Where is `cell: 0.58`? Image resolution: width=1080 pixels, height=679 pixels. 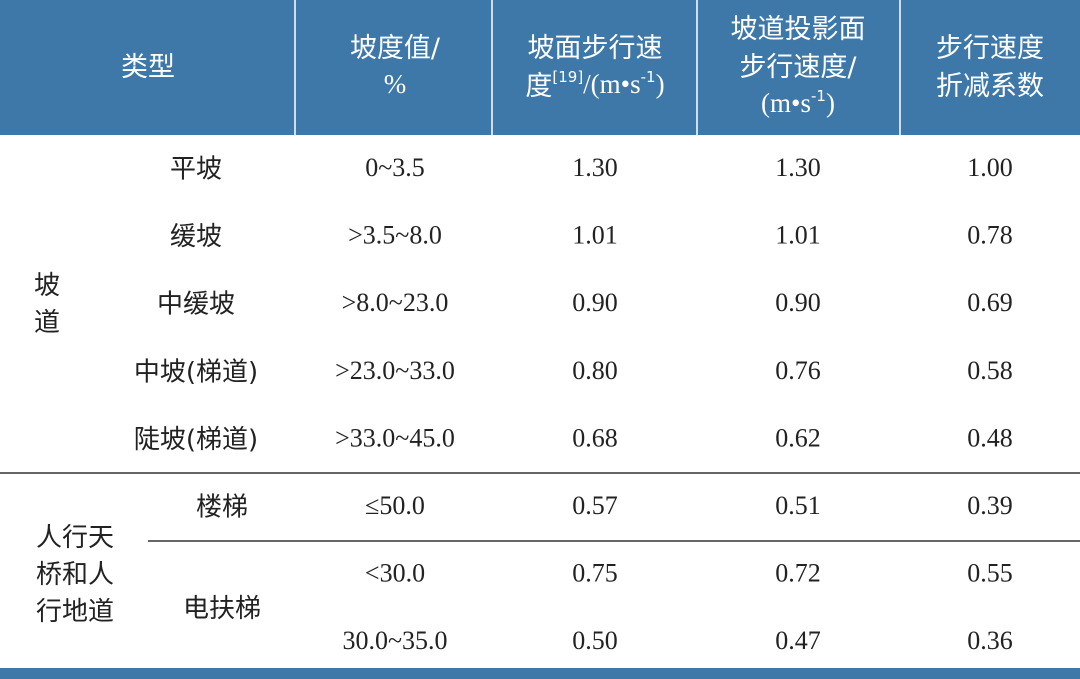 cell: 0.58 is located at coordinates (990, 370).